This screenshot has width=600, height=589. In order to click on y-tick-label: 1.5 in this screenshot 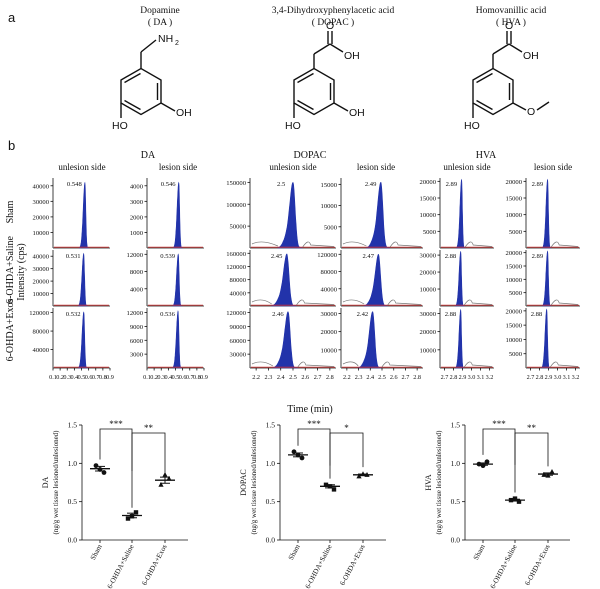, I will do `click(456, 425)`.